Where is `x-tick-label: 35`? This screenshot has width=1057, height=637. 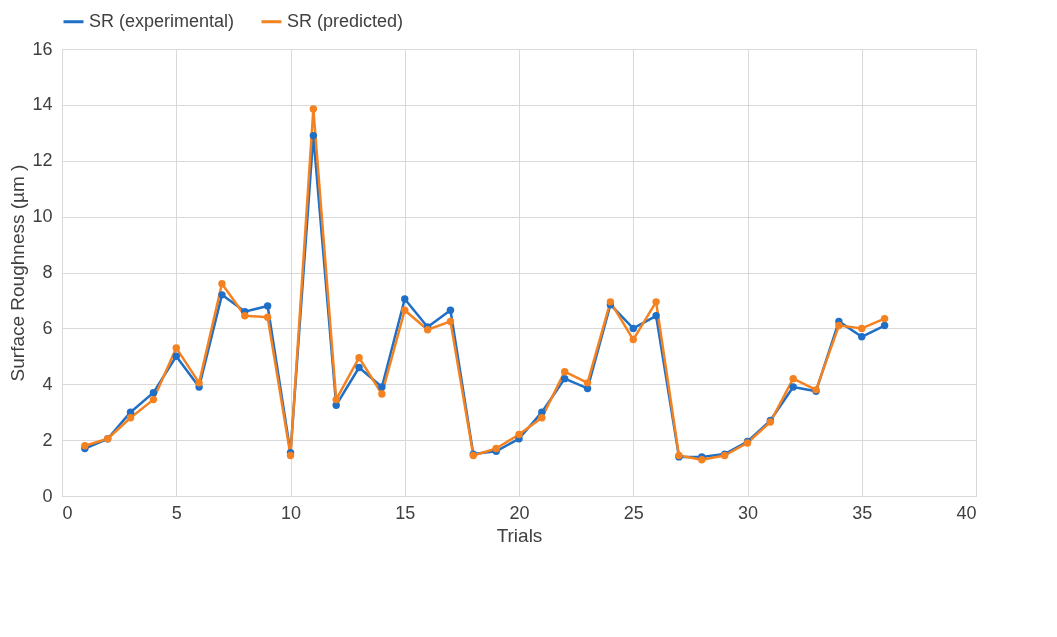
x-tick-label: 35 is located at coordinates (862, 512).